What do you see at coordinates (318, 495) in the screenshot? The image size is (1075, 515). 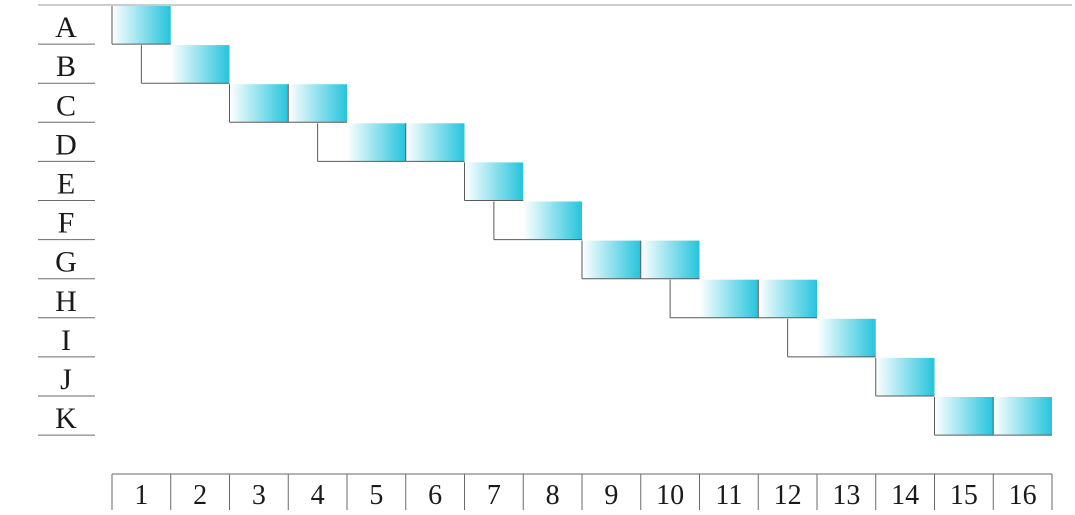 I see `x-tick-label-4: 4` at bounding box center [318, 495].